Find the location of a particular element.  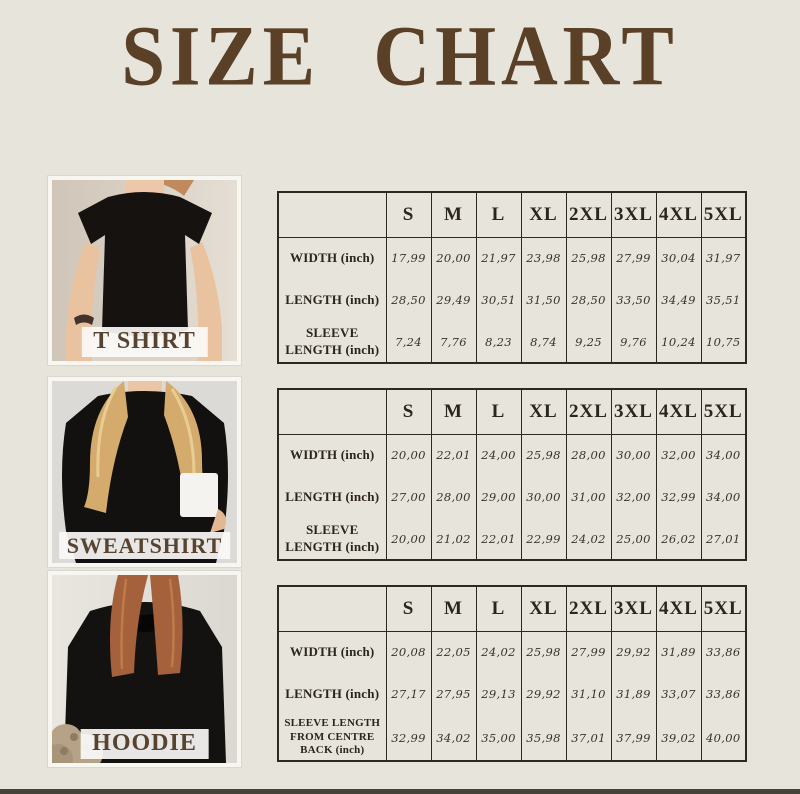

measurement-cell: 34,00 is located at coordinates (723, 455).